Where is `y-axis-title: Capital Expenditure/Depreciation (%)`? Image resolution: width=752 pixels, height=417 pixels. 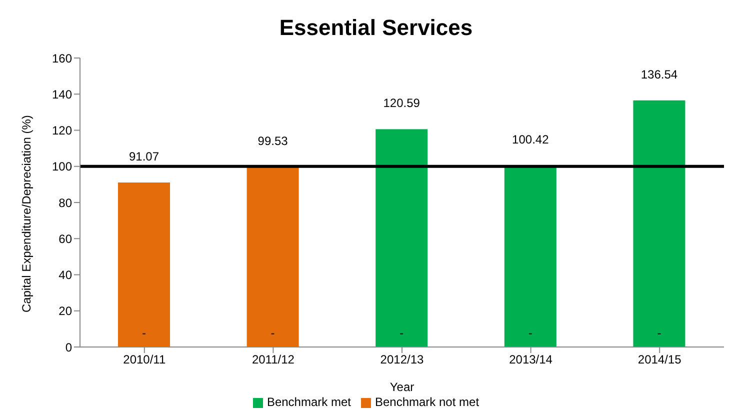
y-axis-title: Capital Expenditure/Depreciation (%) is located at coordinates (26, 213).